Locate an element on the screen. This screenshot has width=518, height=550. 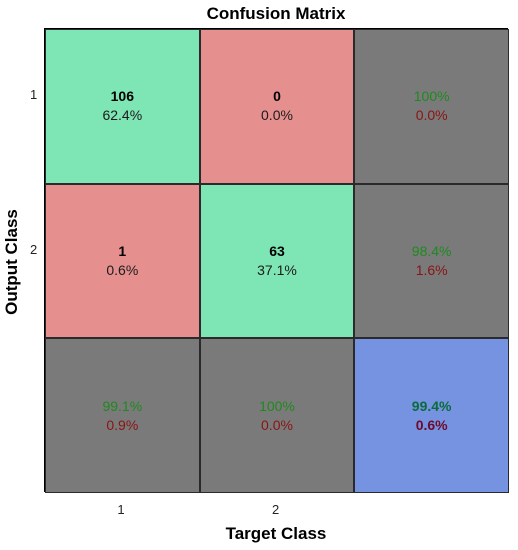
cell-percent: 0.0% is located at coordinates (277, 115).